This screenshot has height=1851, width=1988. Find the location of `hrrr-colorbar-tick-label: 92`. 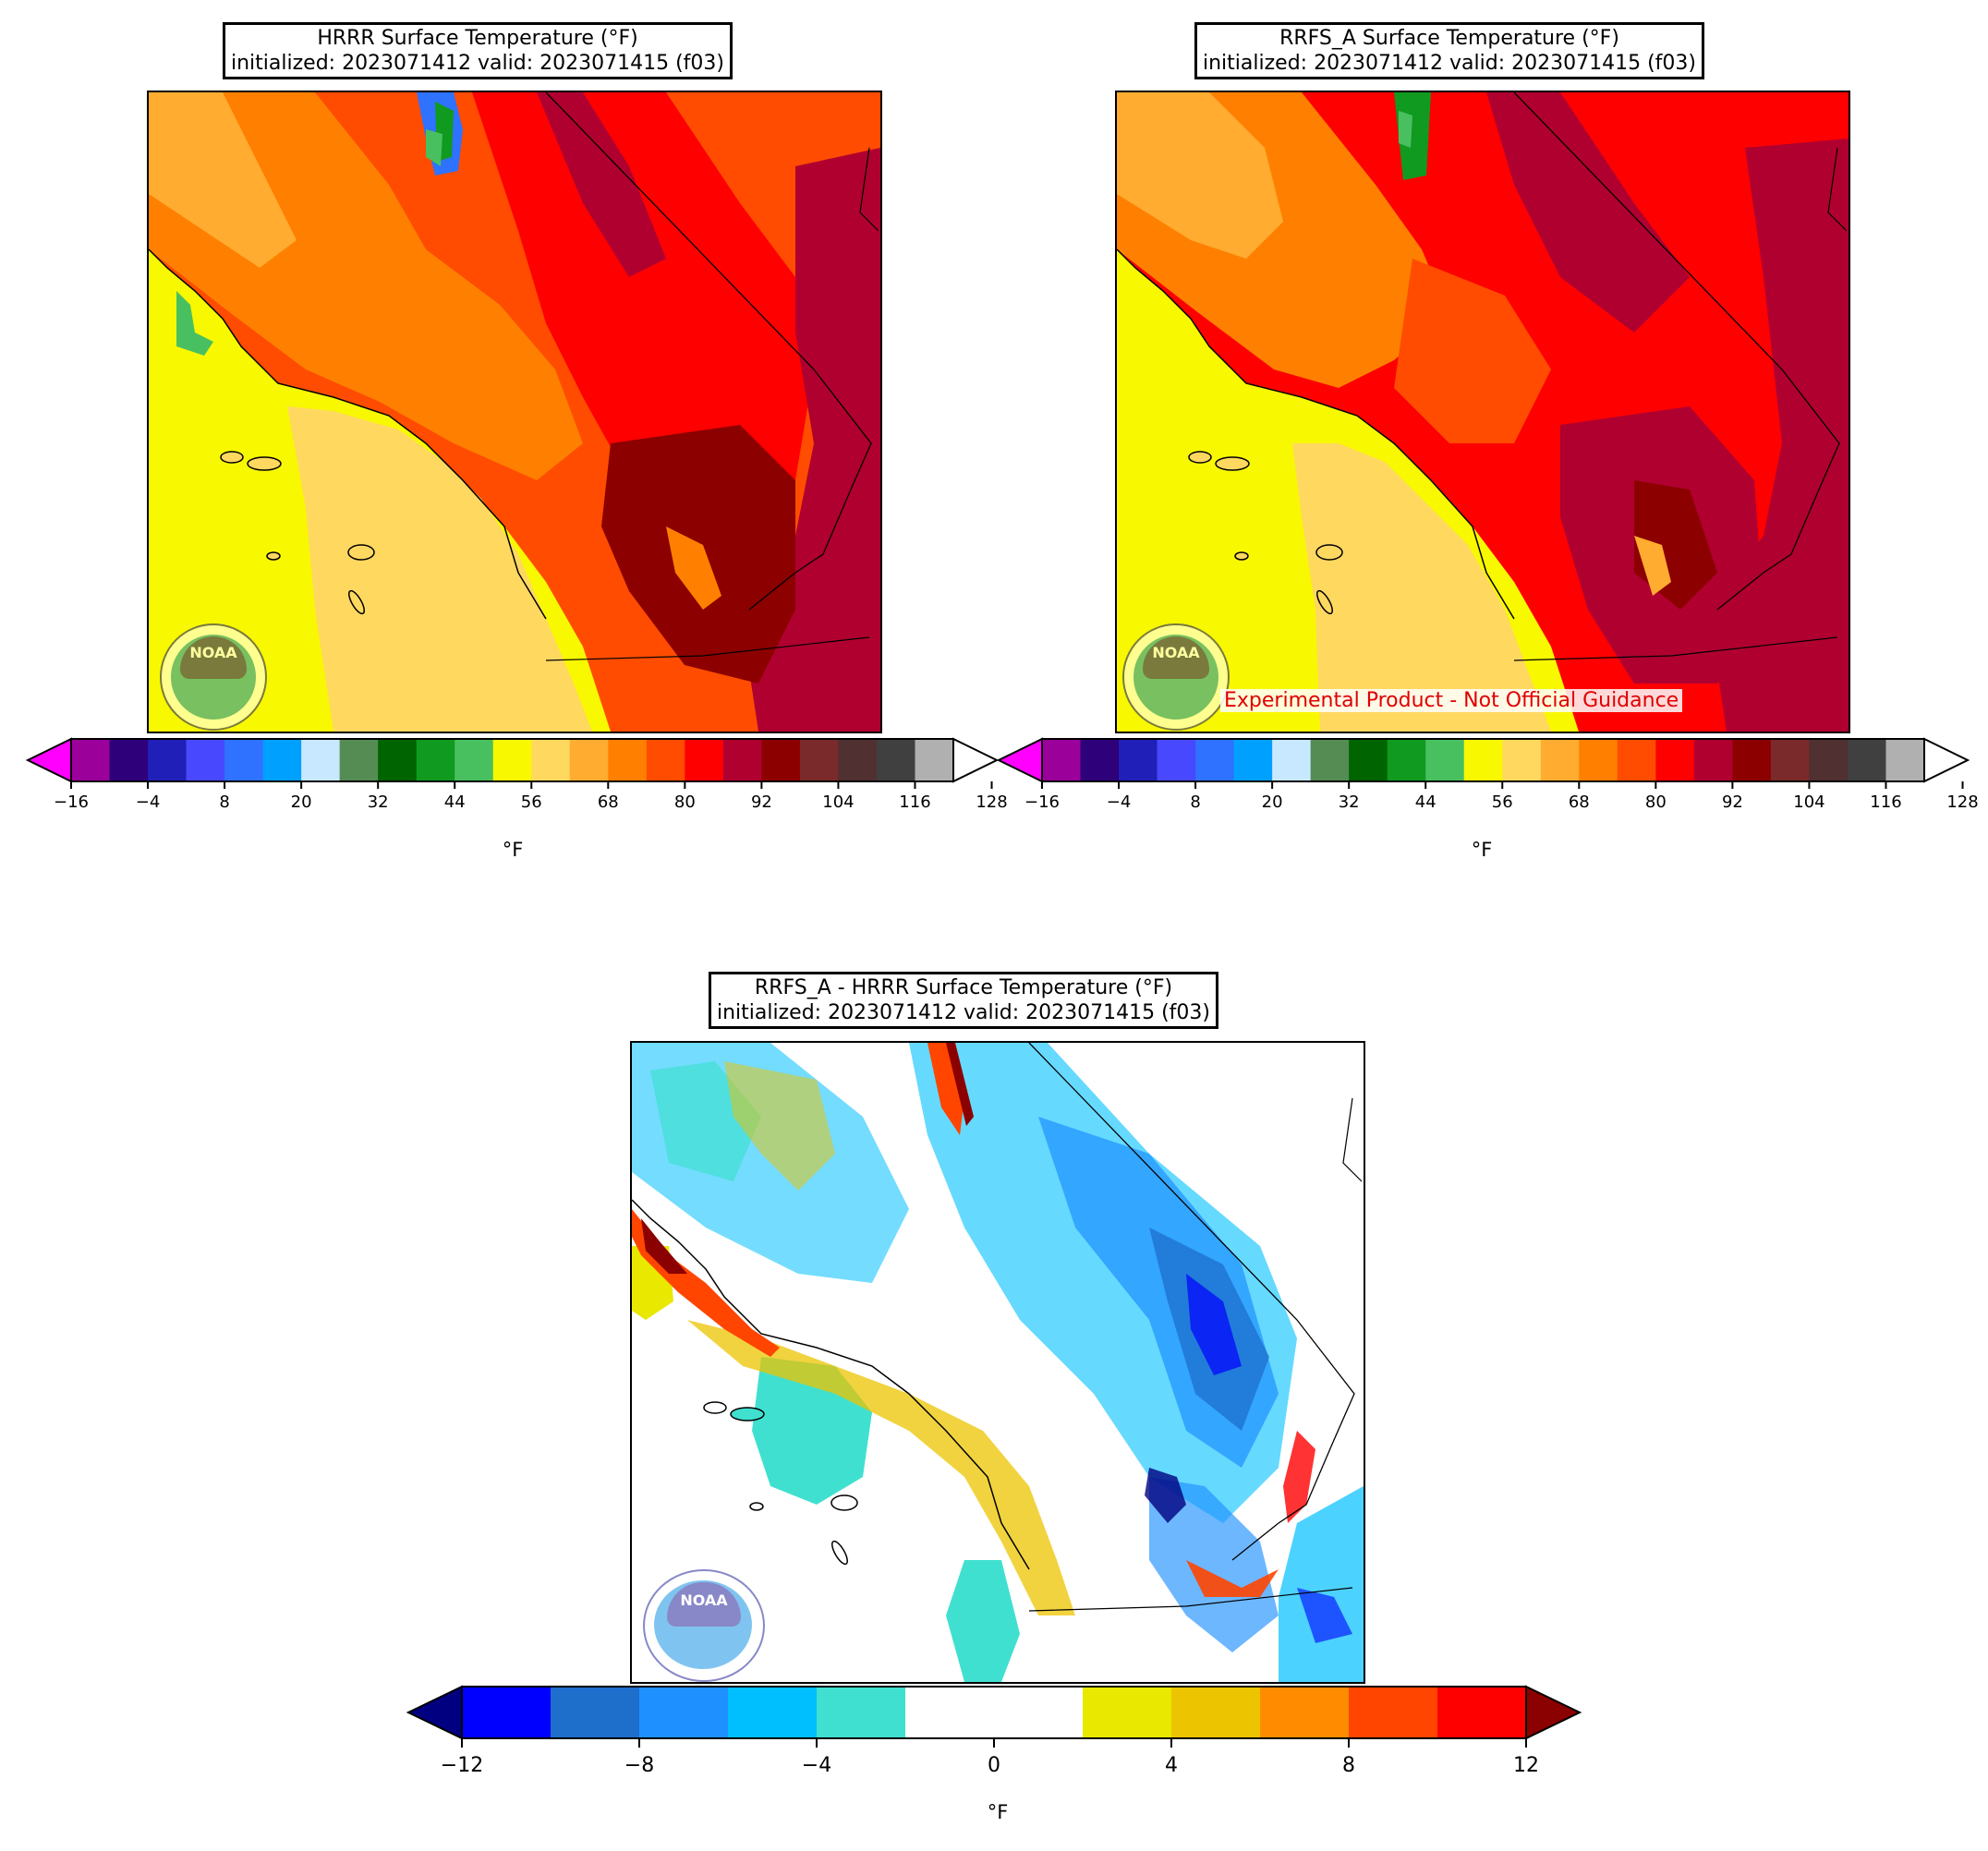

hrrr-colorbar-tick-label: 92 is located at coordinates (761, 802).